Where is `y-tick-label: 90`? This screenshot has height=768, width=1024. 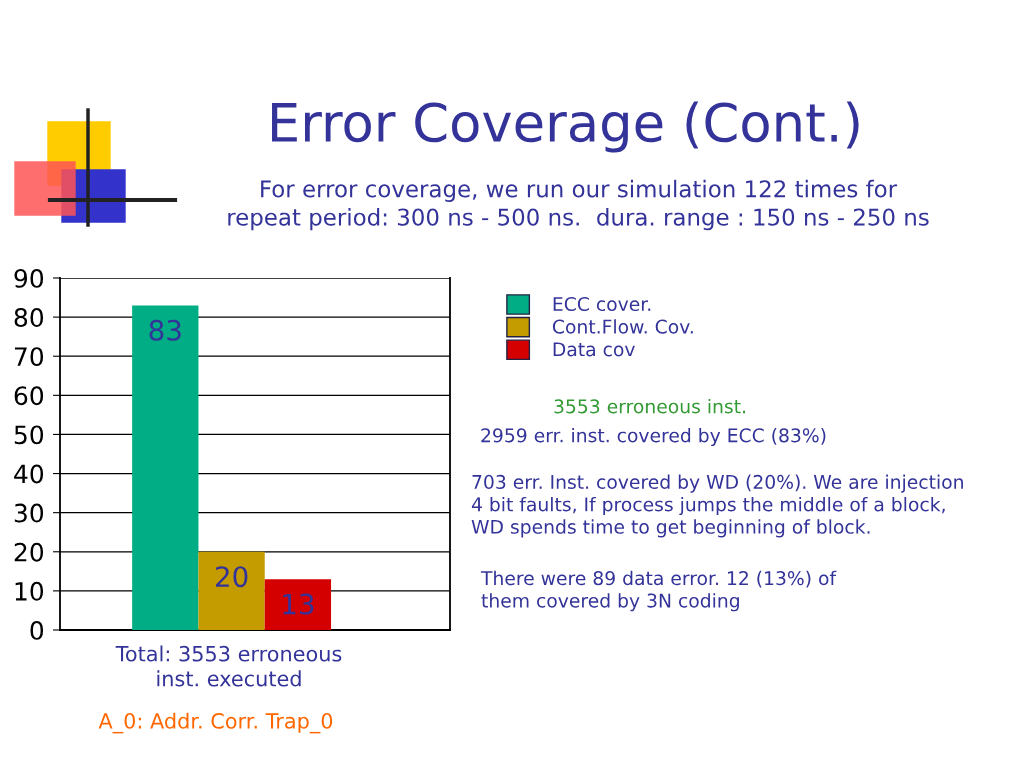
y-tick-label: 90 is located at coordinates (29, 278).